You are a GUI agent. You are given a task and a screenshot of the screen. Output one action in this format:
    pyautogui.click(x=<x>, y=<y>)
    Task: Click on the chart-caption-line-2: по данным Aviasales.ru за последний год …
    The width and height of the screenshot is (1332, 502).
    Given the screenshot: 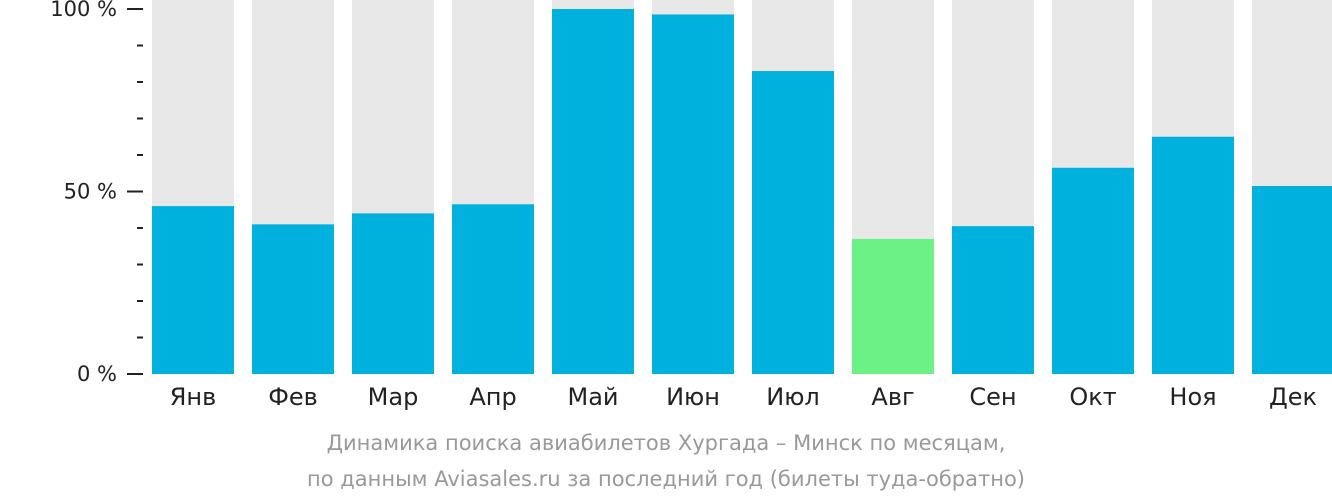 What is the action you would take?
    pyautogui.click(x=666, y=479)
    